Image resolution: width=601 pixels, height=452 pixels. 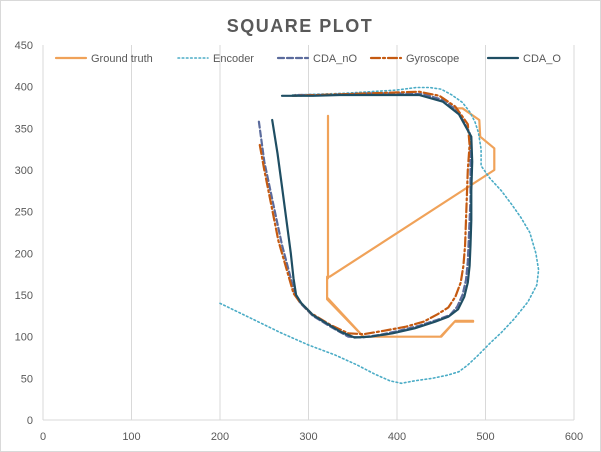 I want to click on legend-label-cda-o: CDA_O, so click(x=542, y=59).